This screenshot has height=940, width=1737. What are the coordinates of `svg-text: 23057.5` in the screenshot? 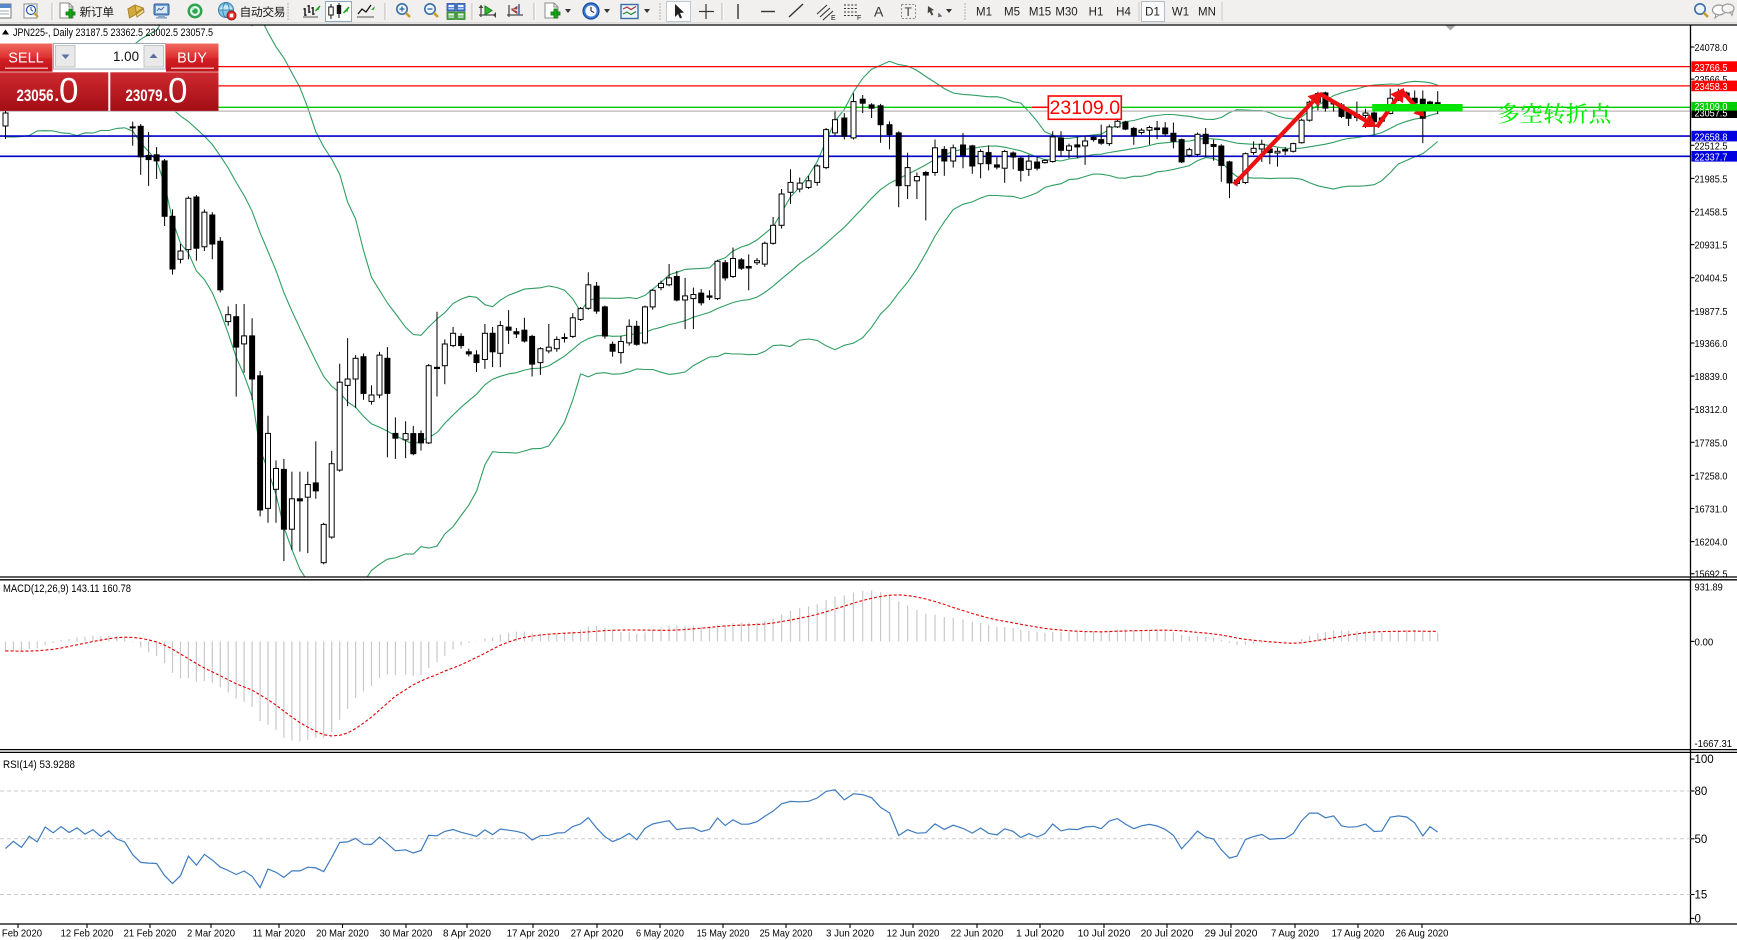 It's located at (1711, 114).